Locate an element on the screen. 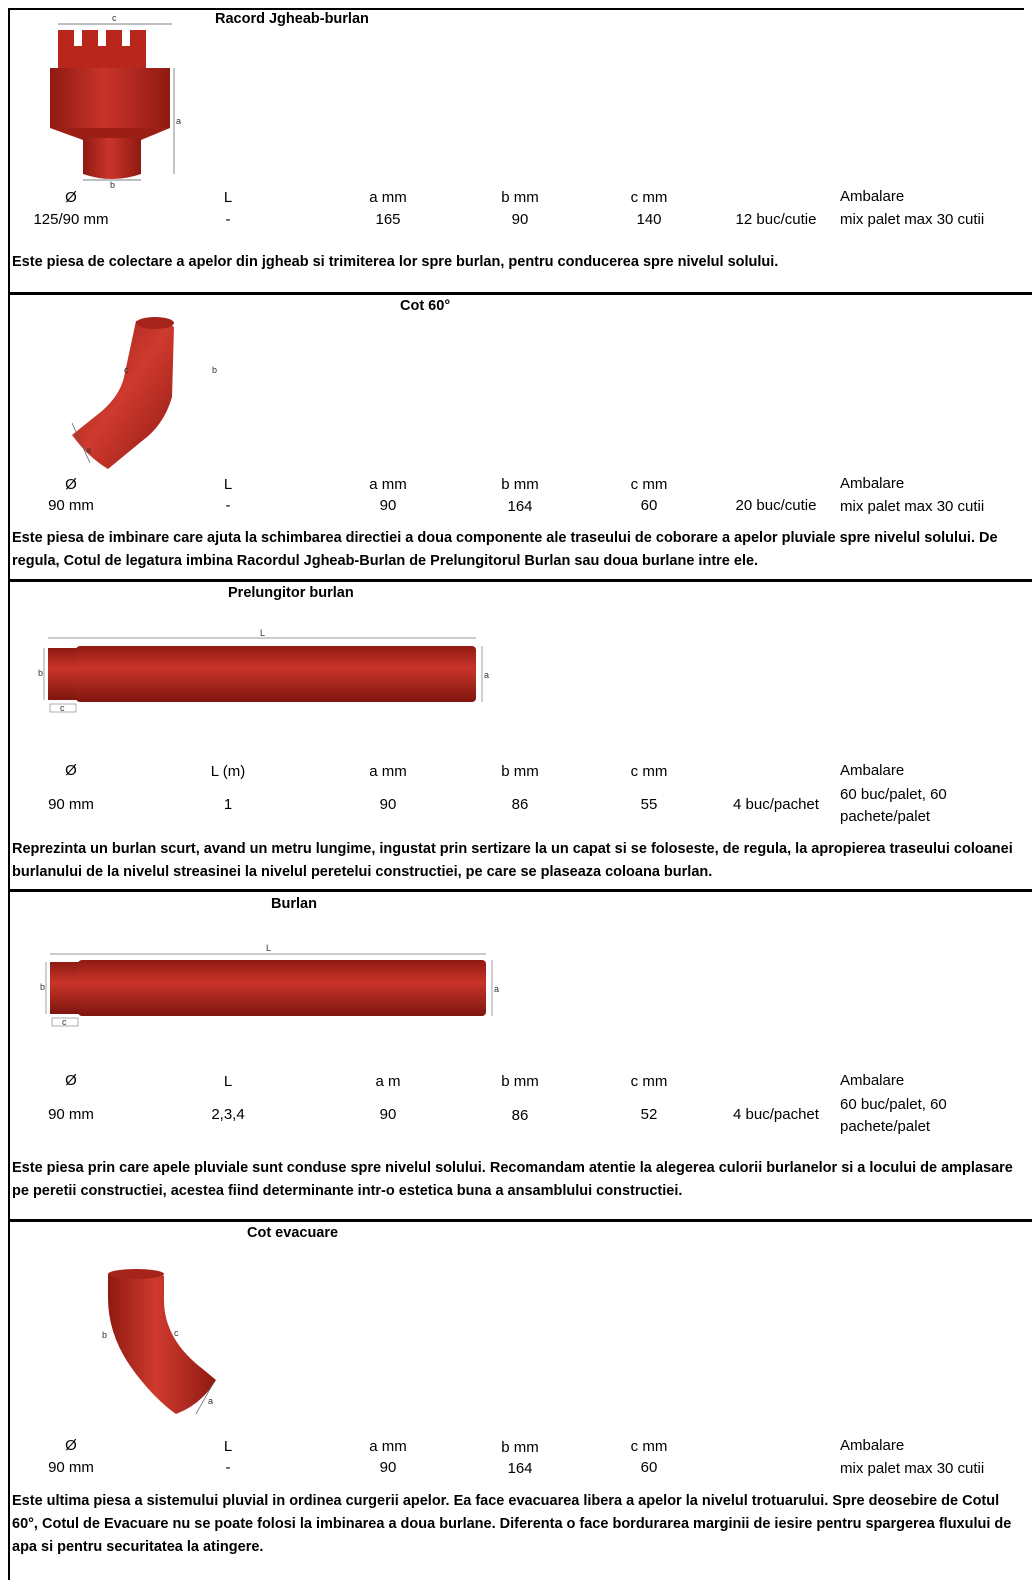 The width and height of the screenshot is (1032, 1587). product-title: Cot 60° is located at coordinates (425, 306).